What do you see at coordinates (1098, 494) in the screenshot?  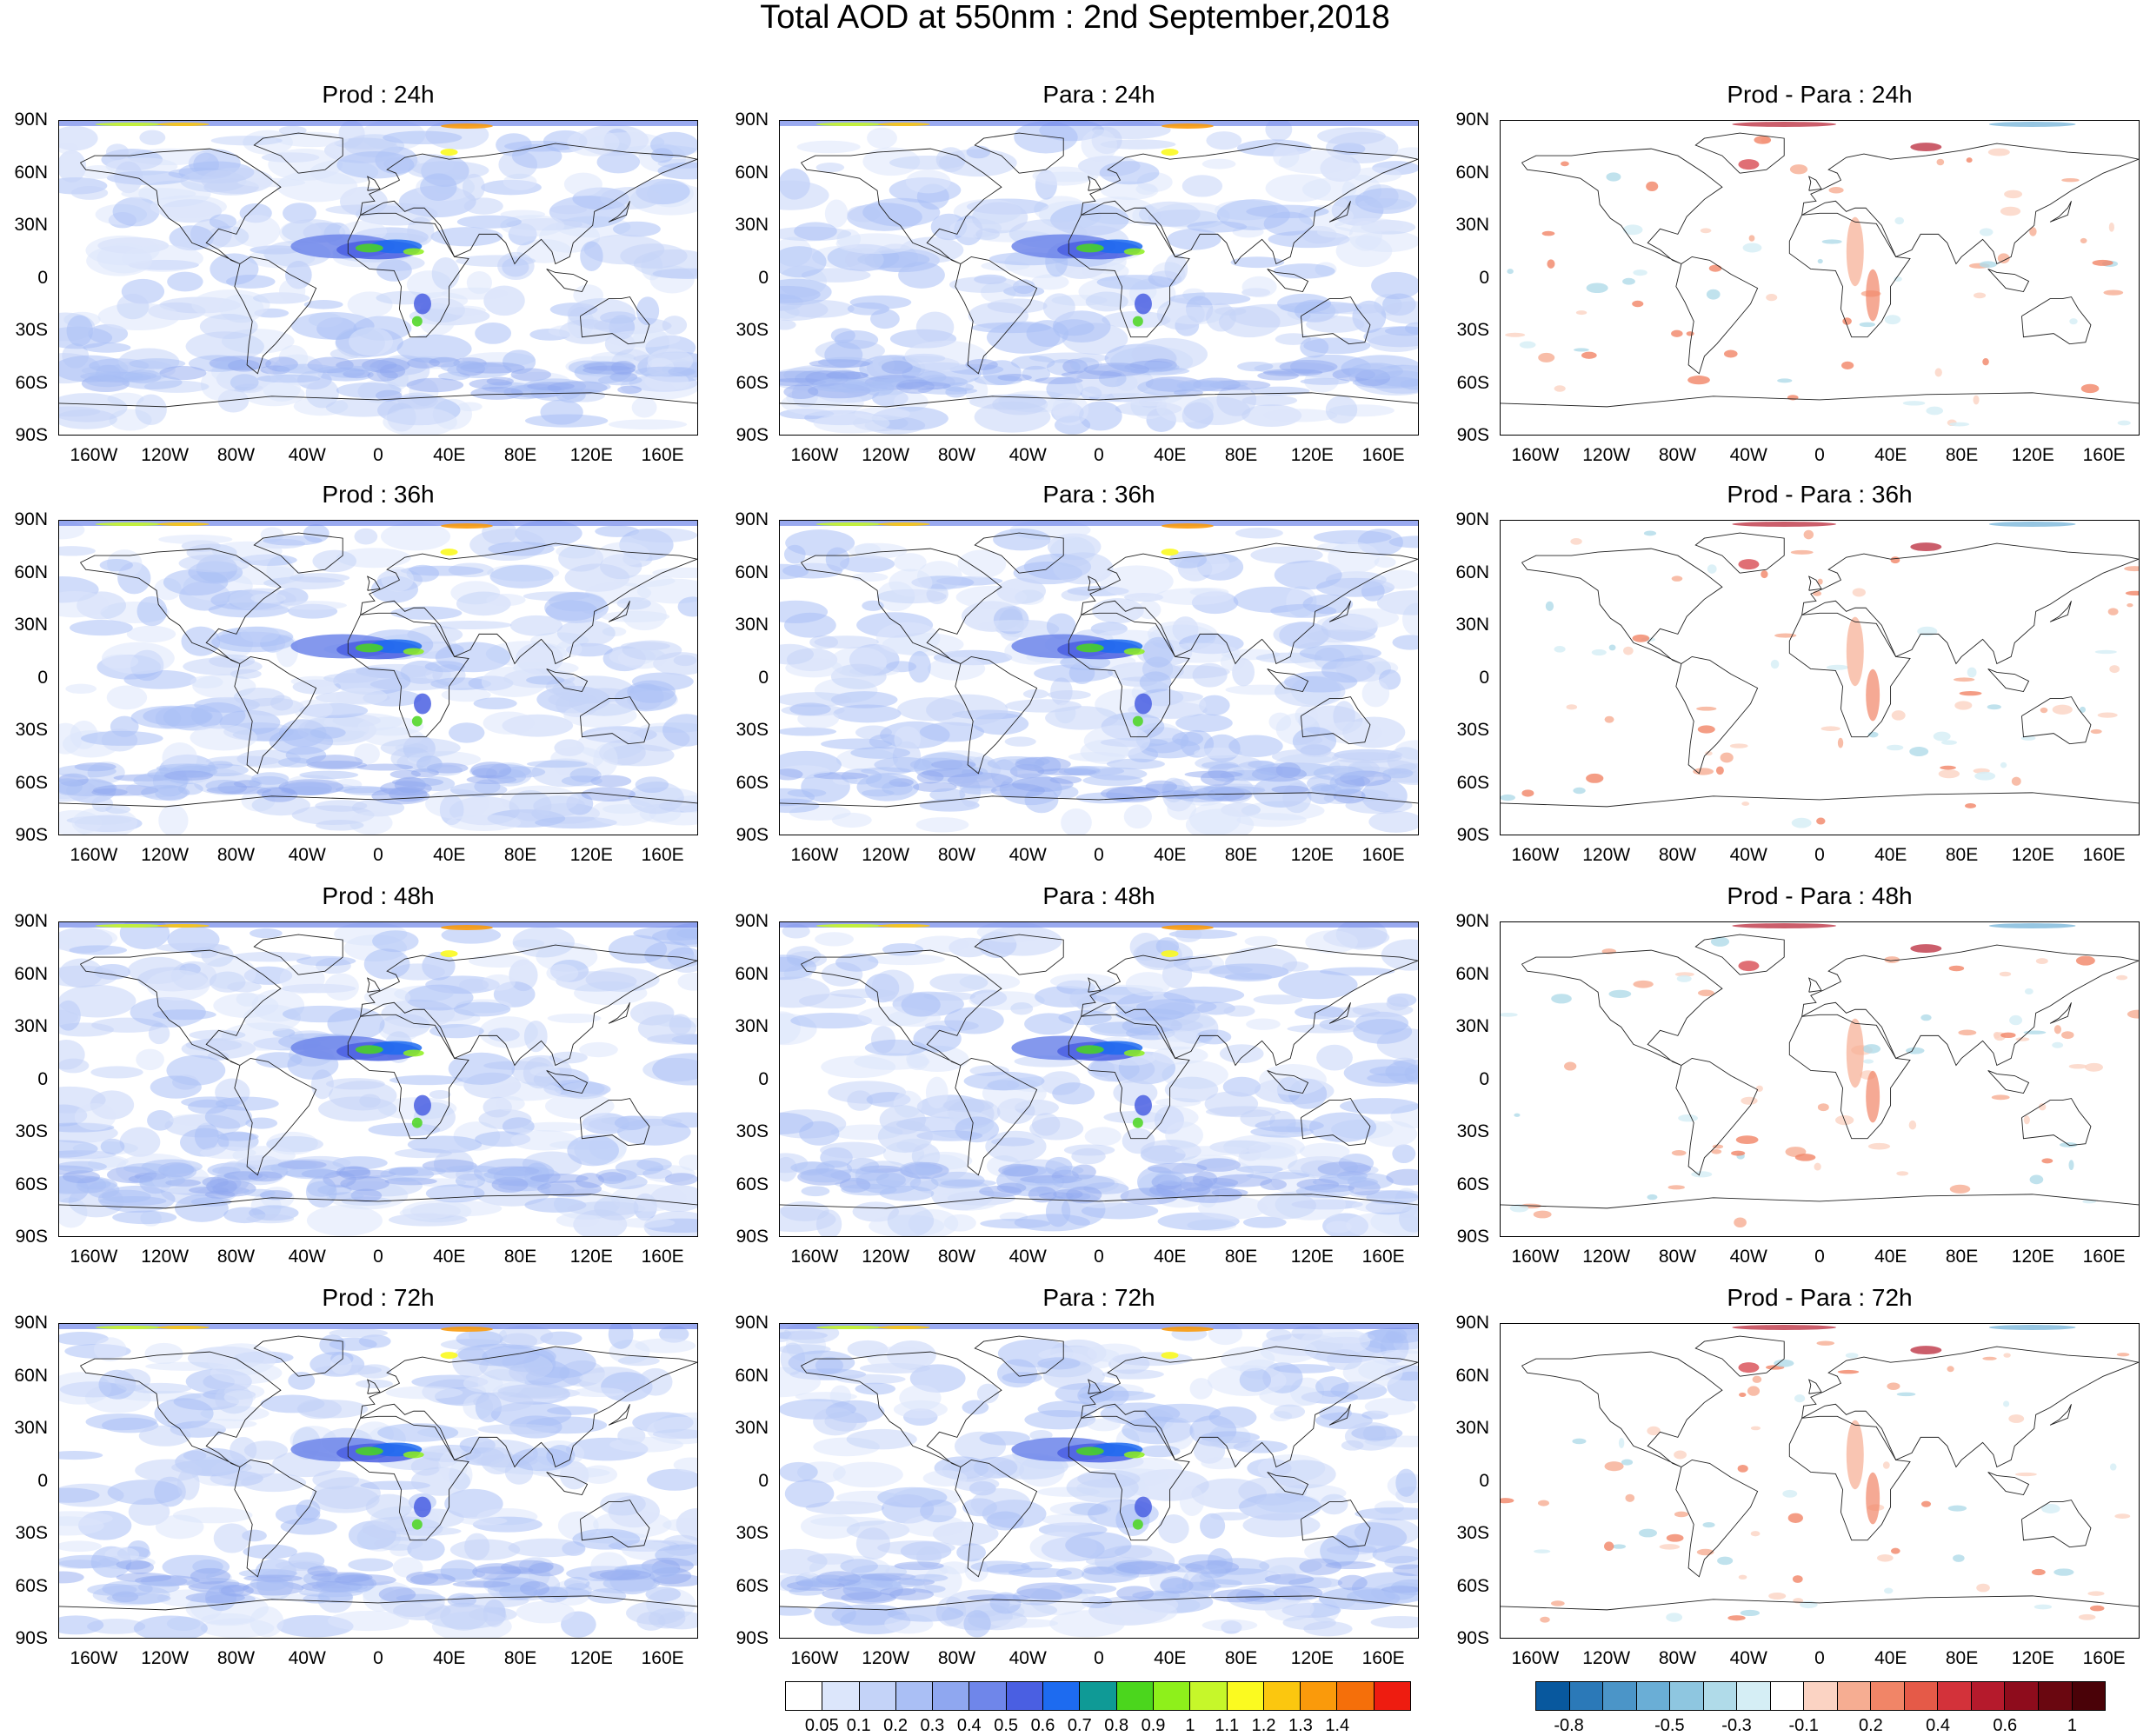 I see `panel-title: Para : 36h` at bounding box center [1098, 494].